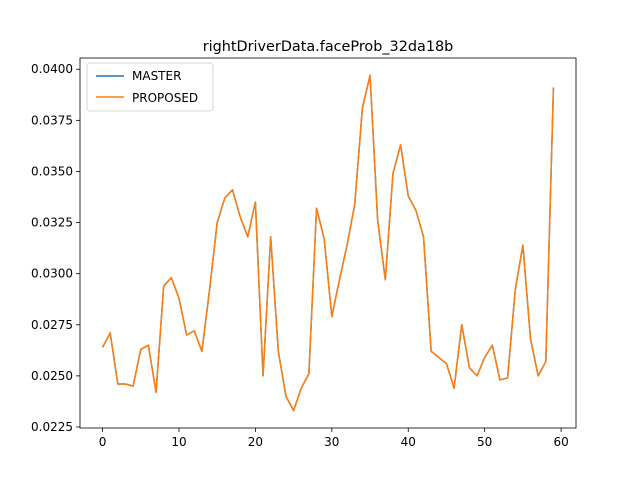 The height and width of the screenshot is (480, 640). I want to click on legend-label-proposed: PROPOSED, so click(165, 98).